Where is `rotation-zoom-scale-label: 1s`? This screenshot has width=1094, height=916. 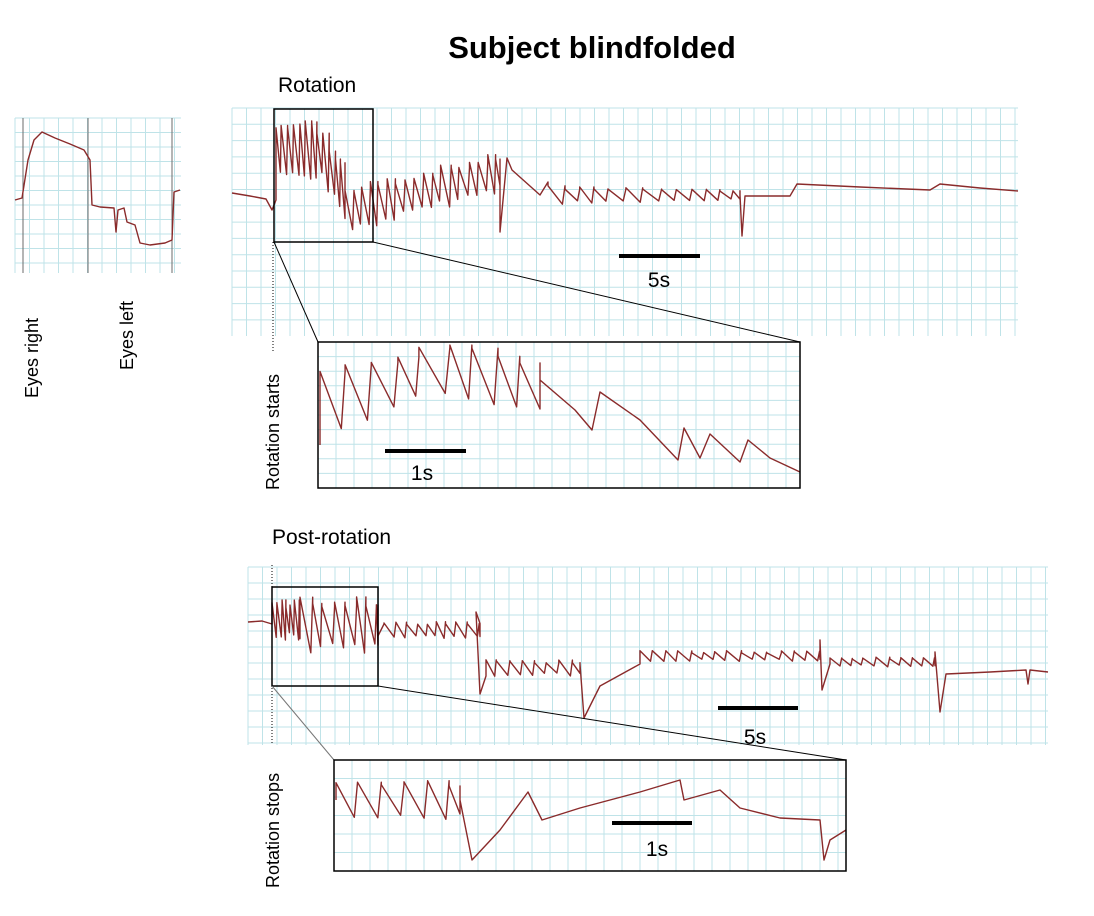
rotation-zoom-scale-label: 1s is located at coordinates (422, 473).